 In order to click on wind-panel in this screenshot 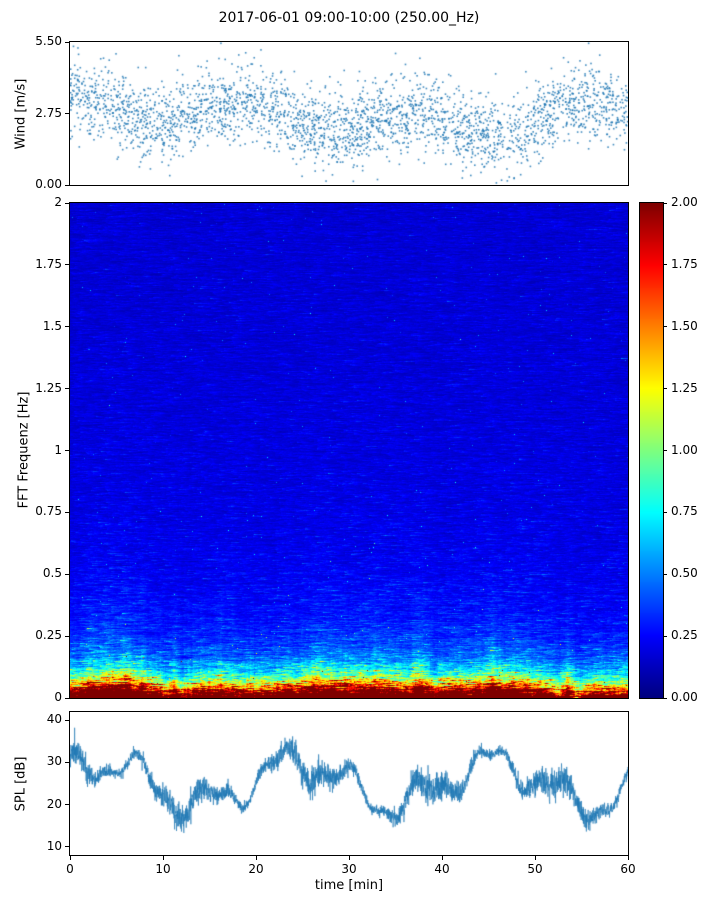, I will do `click(349, 113)`.